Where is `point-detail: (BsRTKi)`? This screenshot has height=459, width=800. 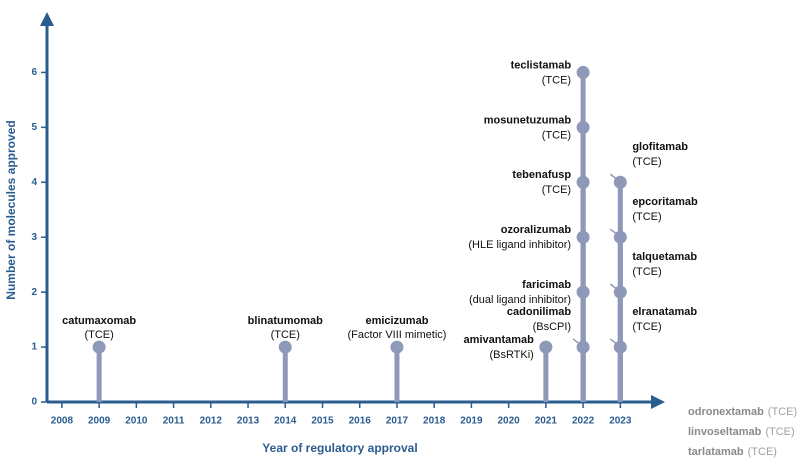
point-detail: (BsRTKi) is located at coordinates (511, 355).